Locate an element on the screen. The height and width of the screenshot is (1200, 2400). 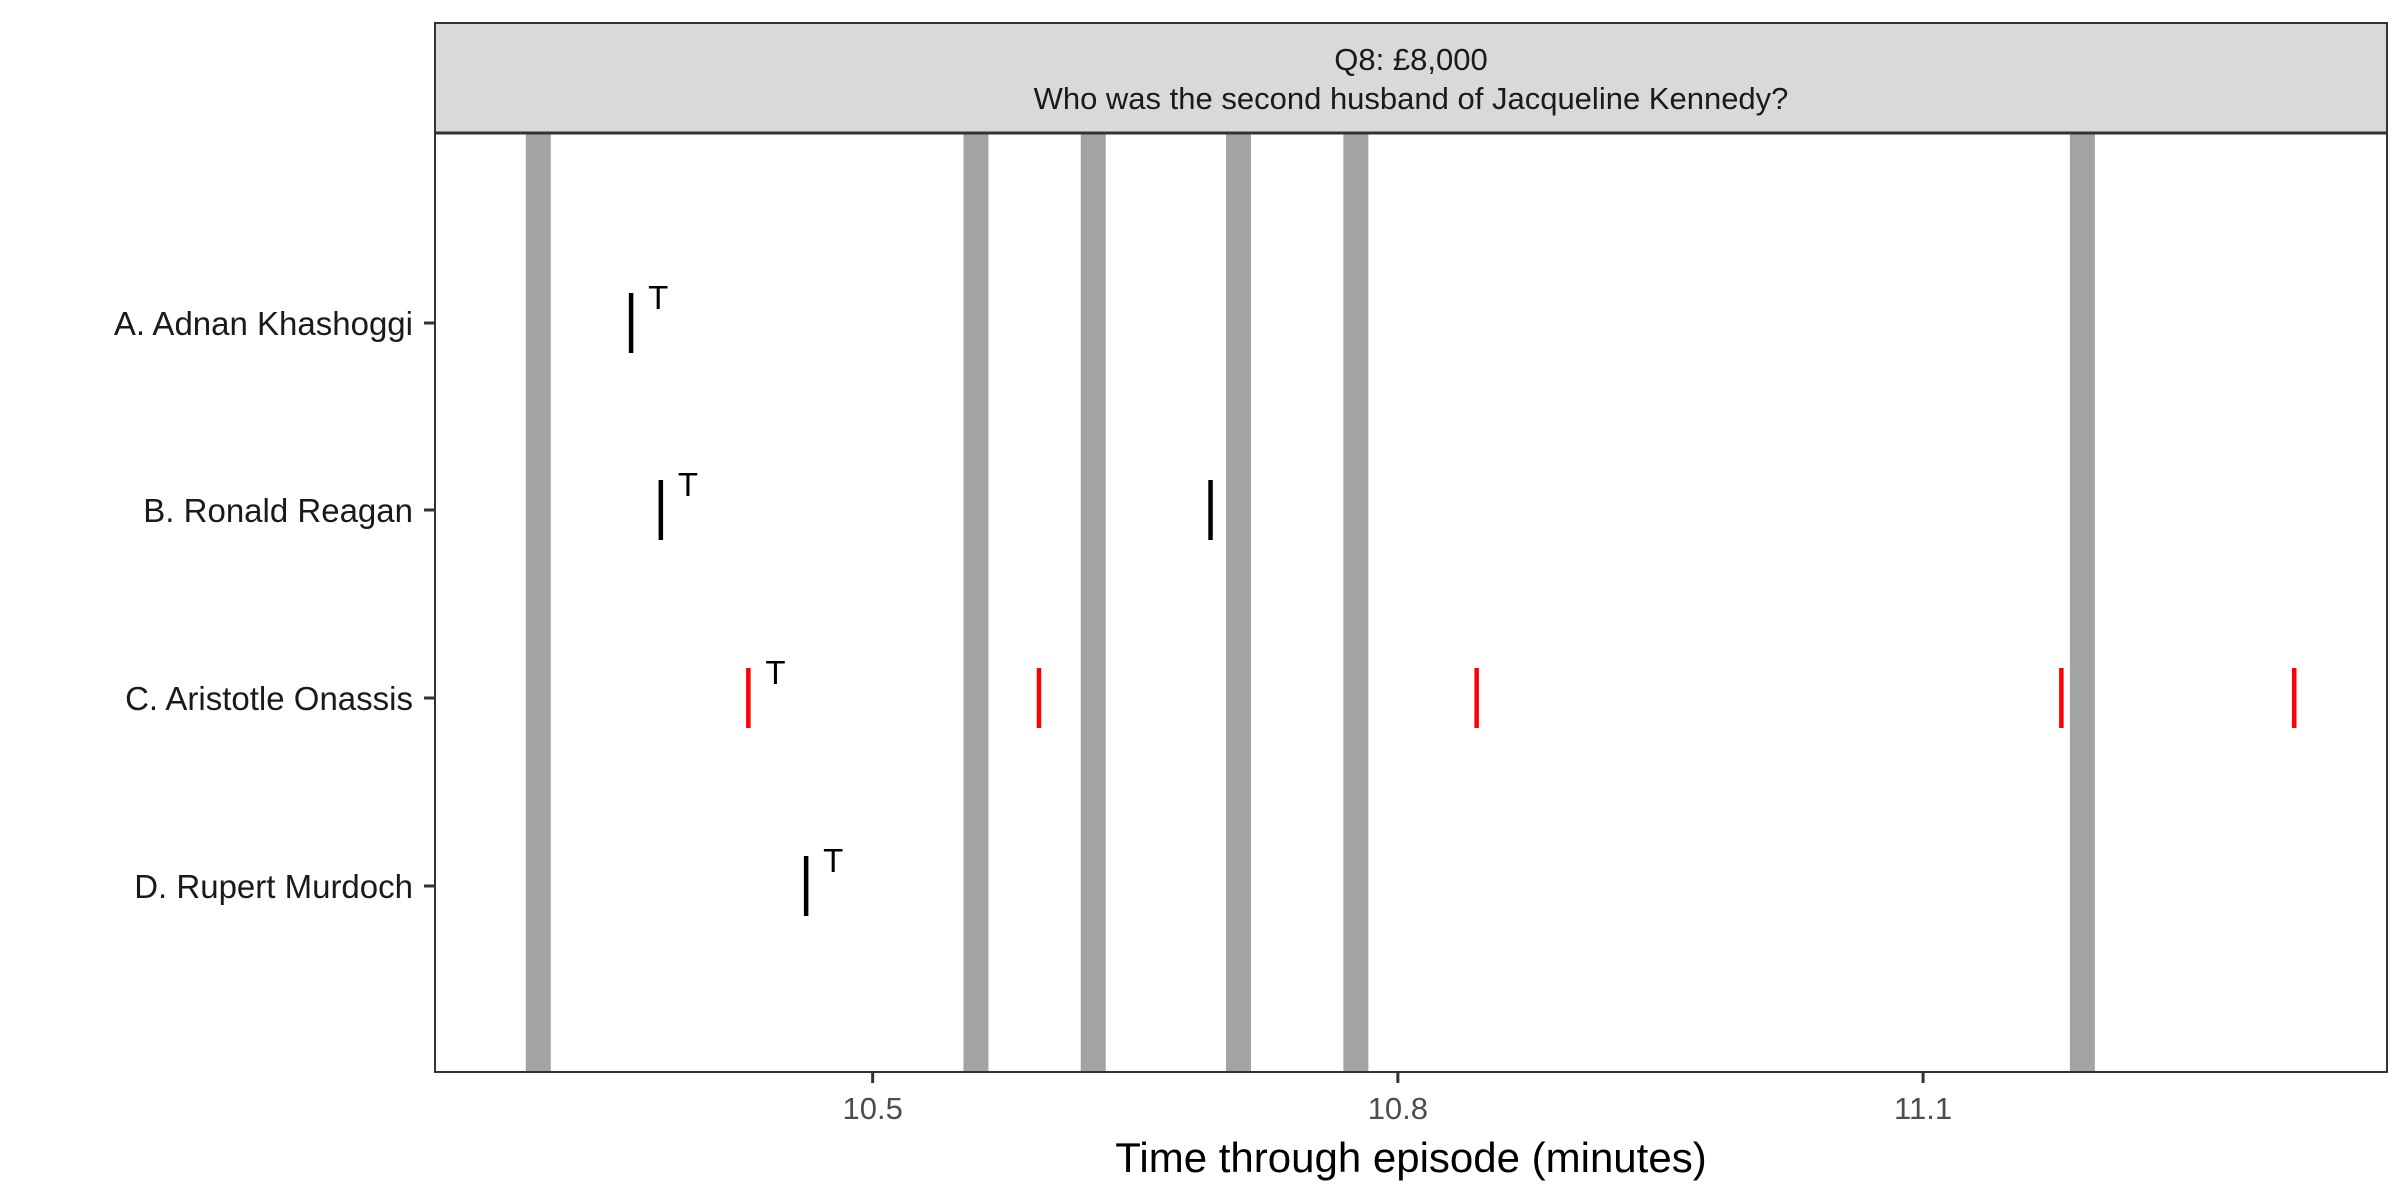
x-axis: 10.5 10.8 11.1 is located at coordinates (1397, 1099).